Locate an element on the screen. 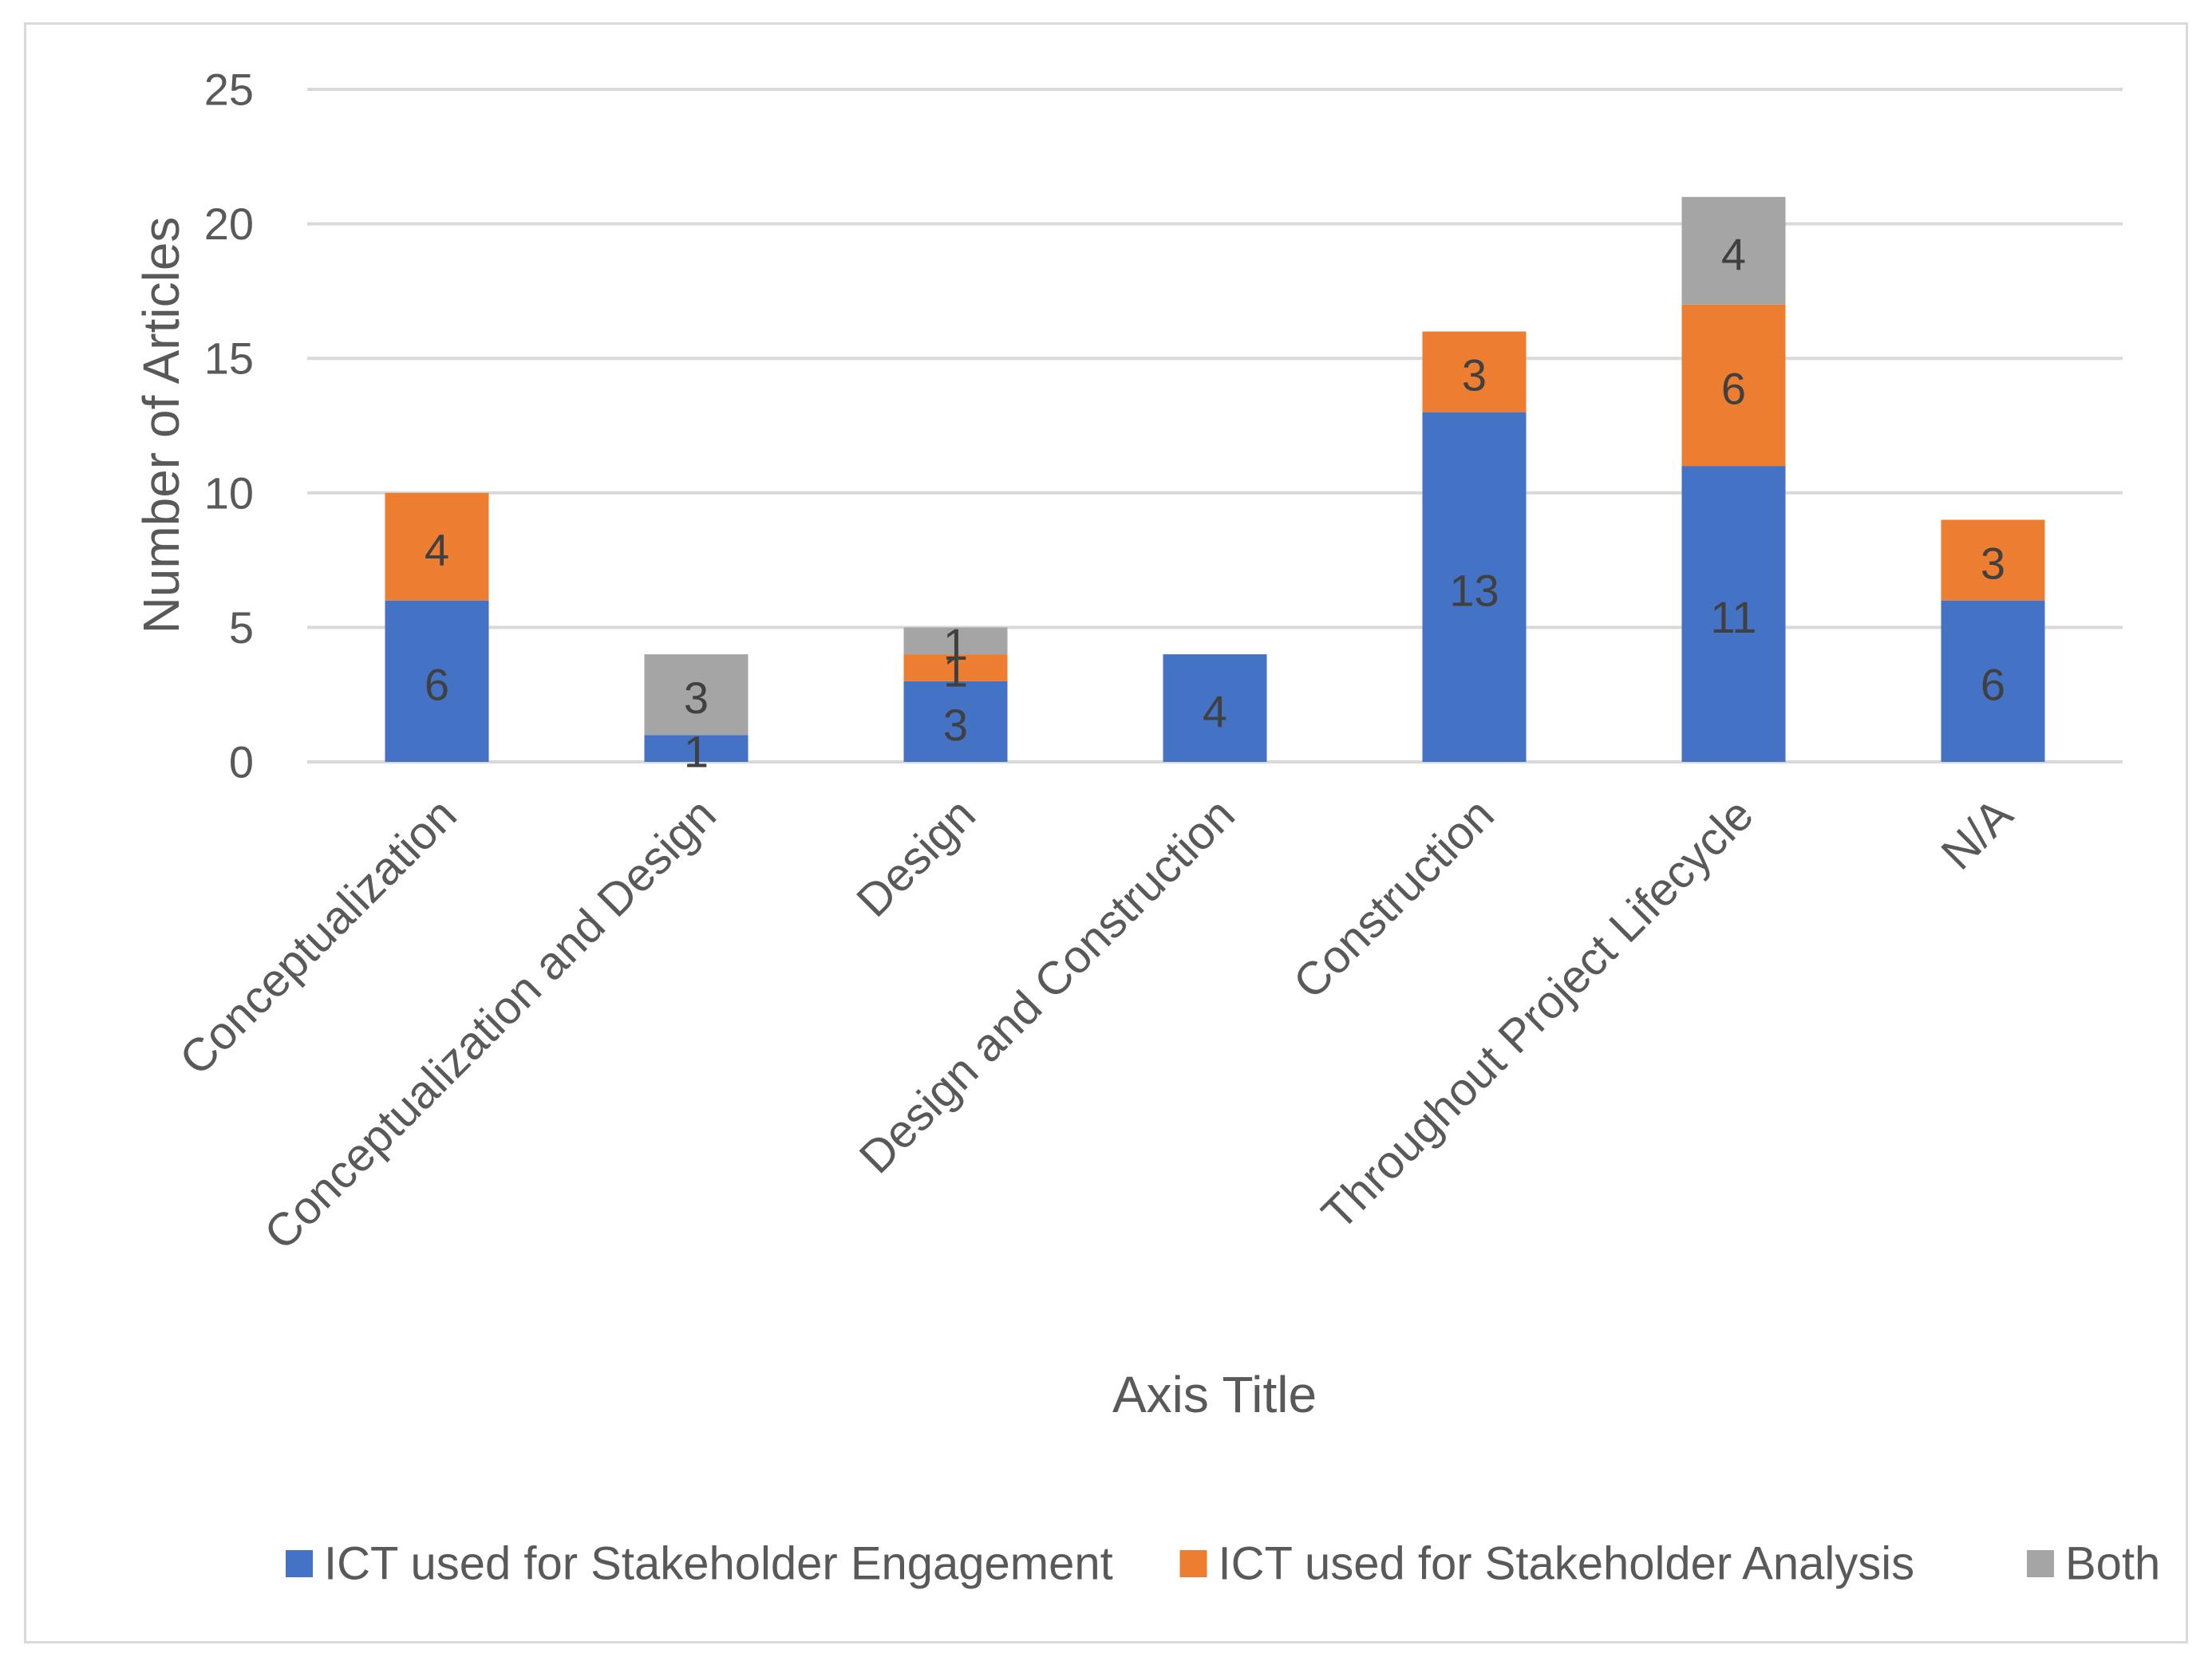 The height and width of the screenshot is (1669, 2212). data-label-1-series-2: 3 is located at coordinates (696, 698).